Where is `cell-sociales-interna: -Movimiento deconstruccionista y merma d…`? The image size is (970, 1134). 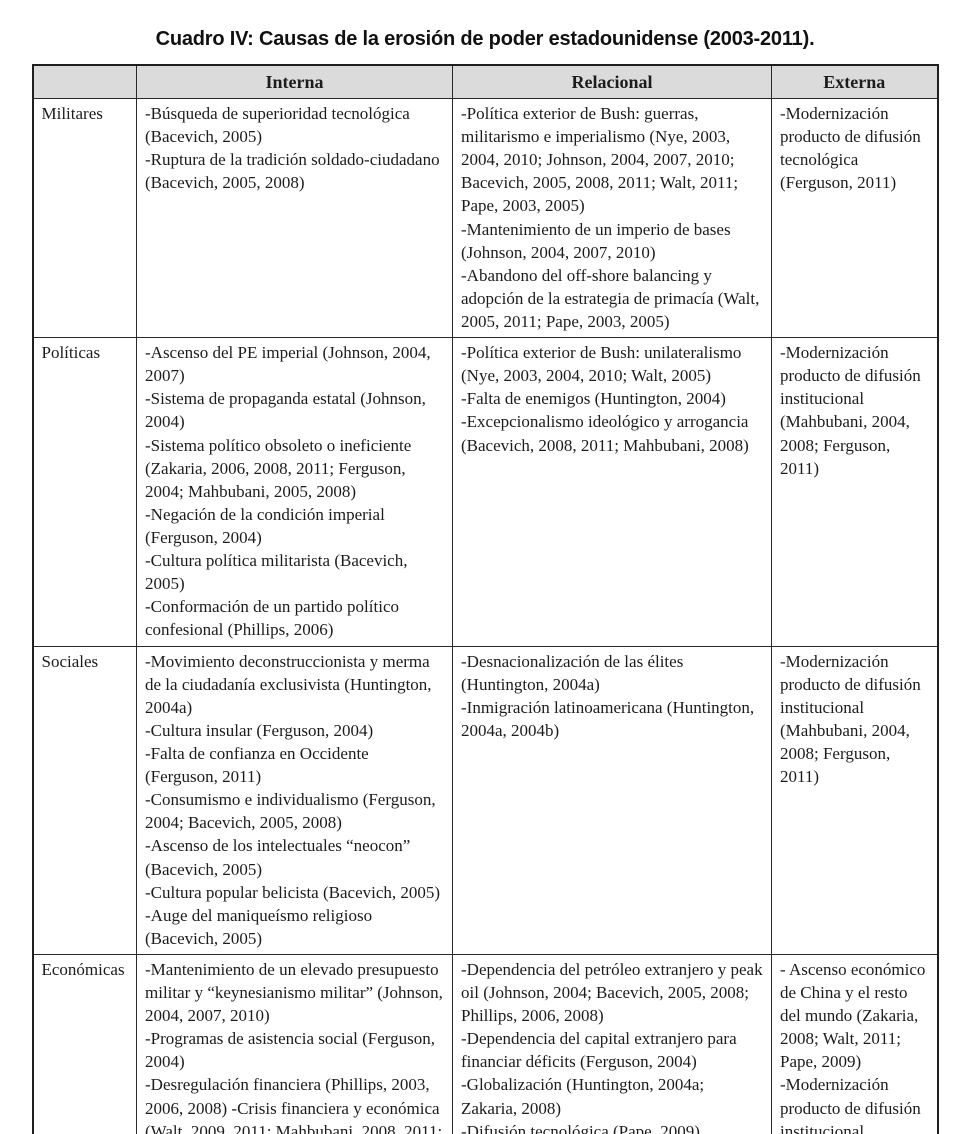
cell-sociales-interna: -Movimiento deconstruccionista y merma d… is located at coordinates (294, 800).